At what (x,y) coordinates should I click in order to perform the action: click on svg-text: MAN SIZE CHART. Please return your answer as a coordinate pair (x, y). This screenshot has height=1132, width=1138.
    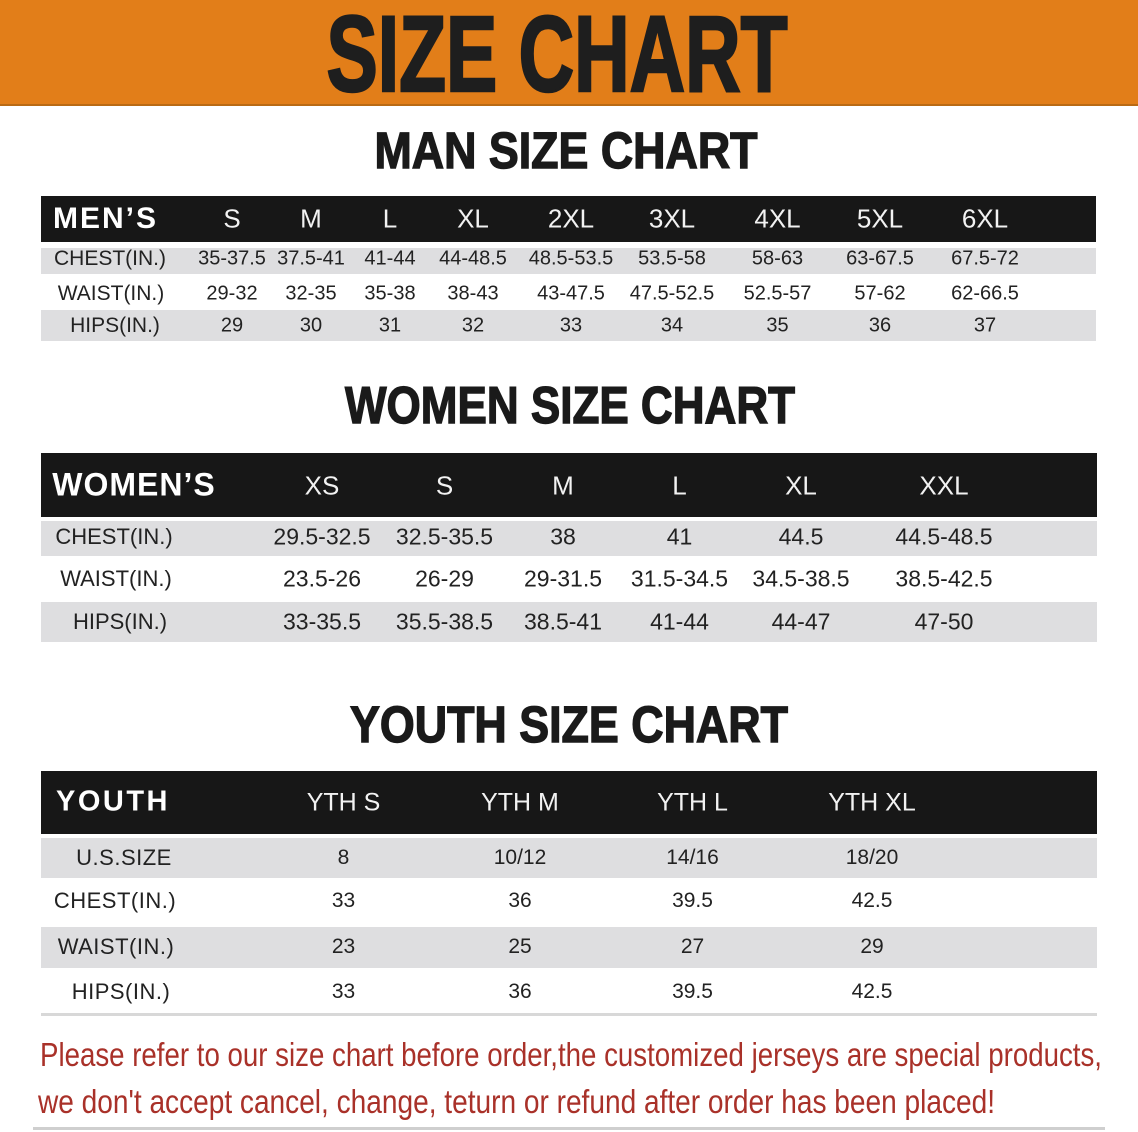
    Looking at the image, I should click on (566, 150).